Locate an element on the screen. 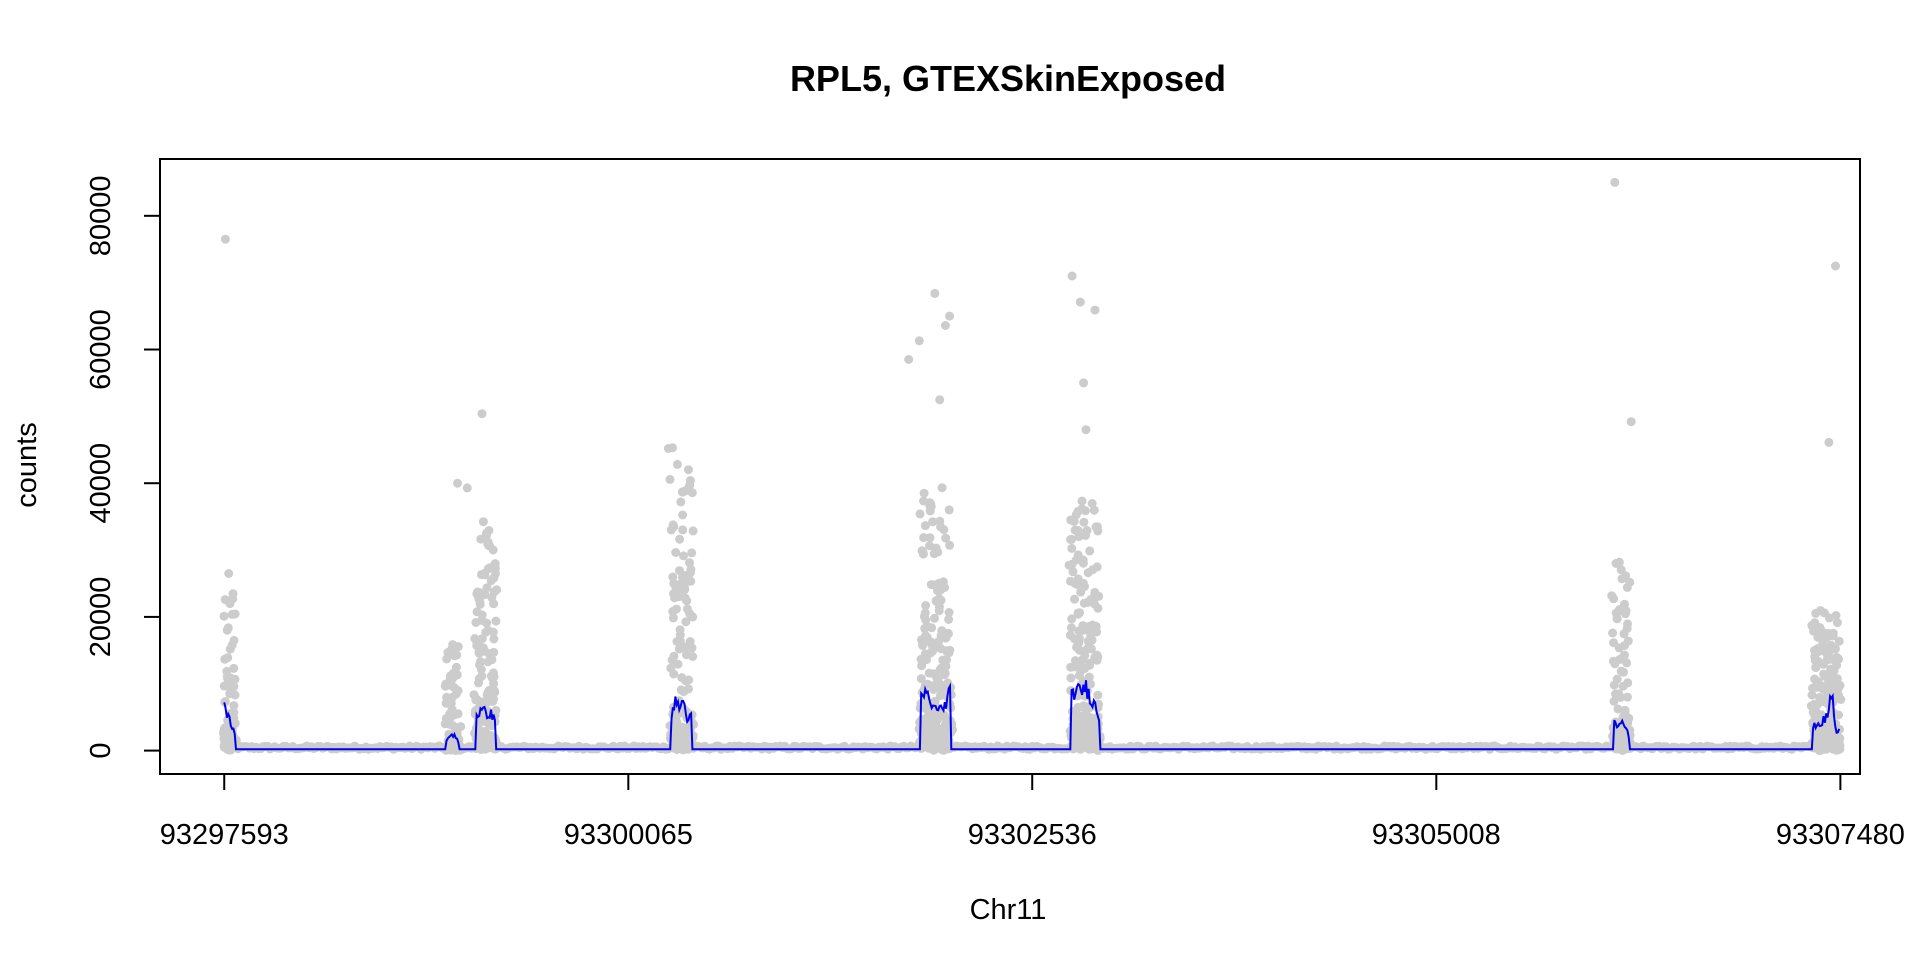 The width and height of the screenshot is (1920, 960). y-tick-label: 60000 is located at coordinates (101, 349).